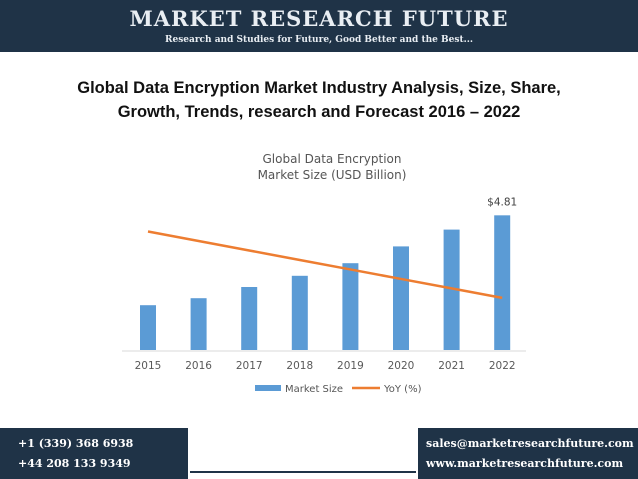 This screenshot has width=638, height=479. What do you see at coordinates (76, 443) in the screenshot?
I see `footer-phone-us: +1 (339) 368 6938` at bounding box center [76, 443].